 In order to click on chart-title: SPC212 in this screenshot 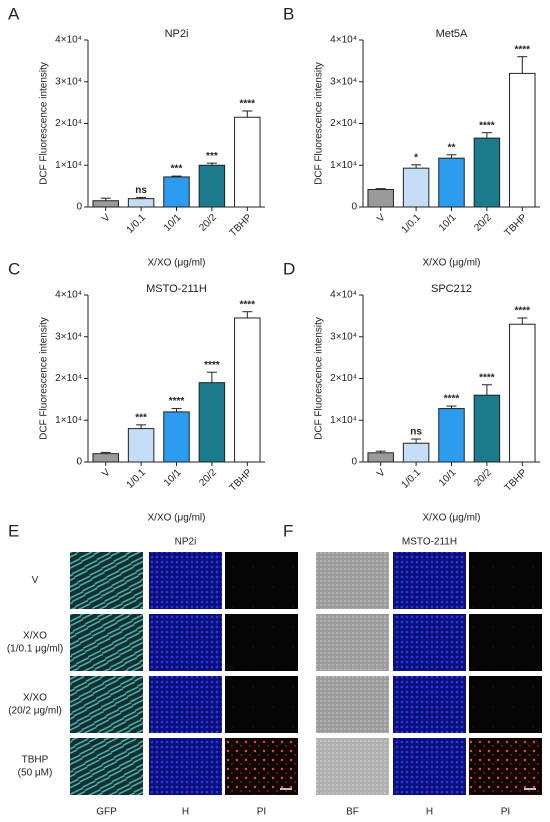, I will do `click(451, 289)`.